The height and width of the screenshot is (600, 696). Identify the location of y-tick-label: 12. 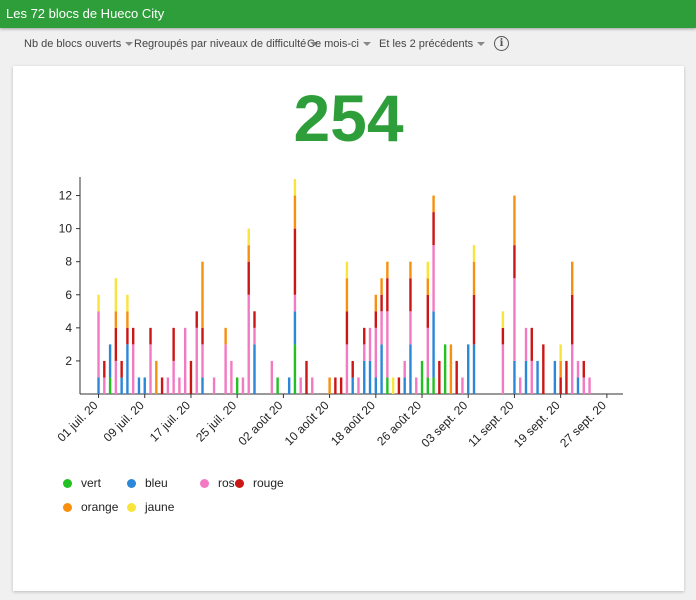
(66, 196).